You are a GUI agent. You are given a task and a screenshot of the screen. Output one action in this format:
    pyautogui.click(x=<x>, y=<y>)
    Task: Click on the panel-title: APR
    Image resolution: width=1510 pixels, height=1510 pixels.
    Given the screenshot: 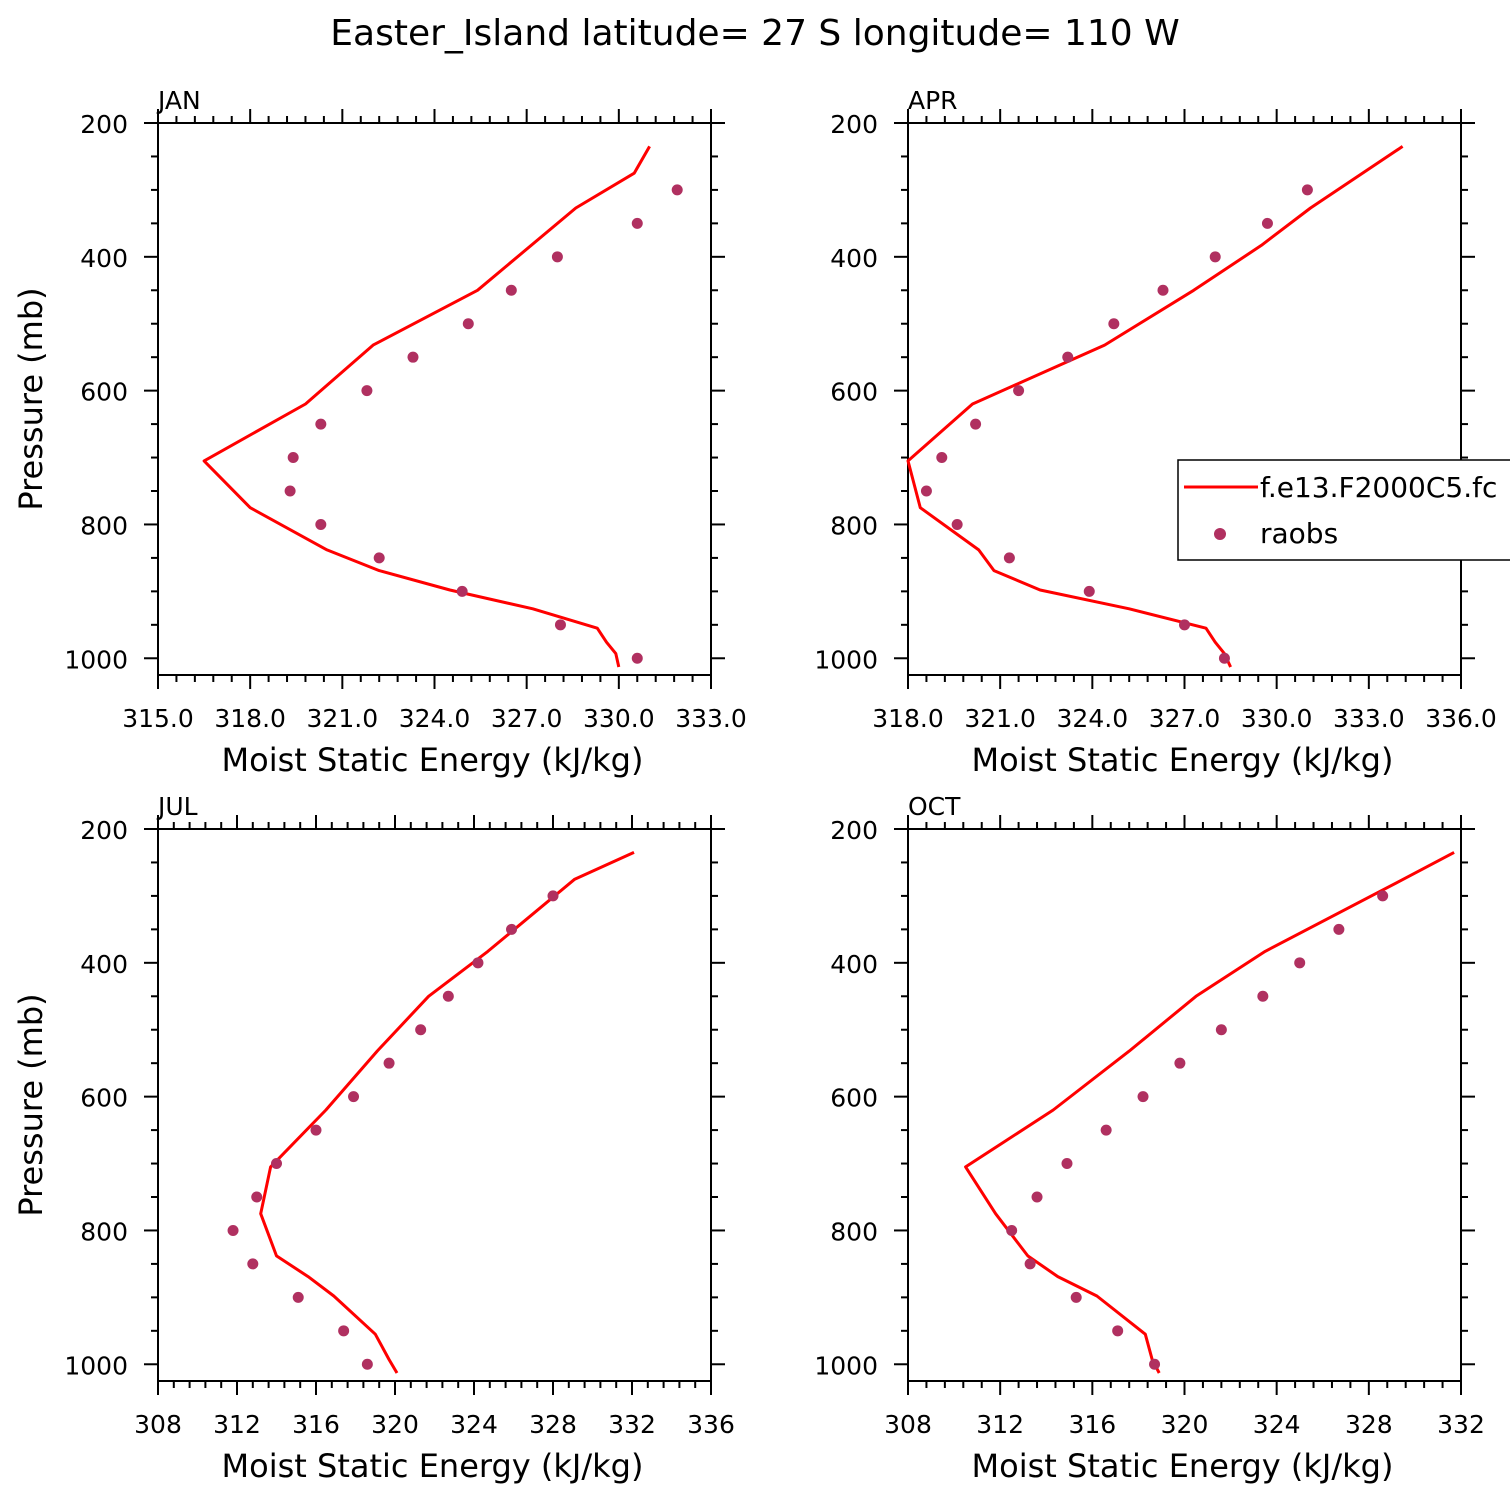 What is the action you would take?
    pyautogui.click(x=933, y=100)
    